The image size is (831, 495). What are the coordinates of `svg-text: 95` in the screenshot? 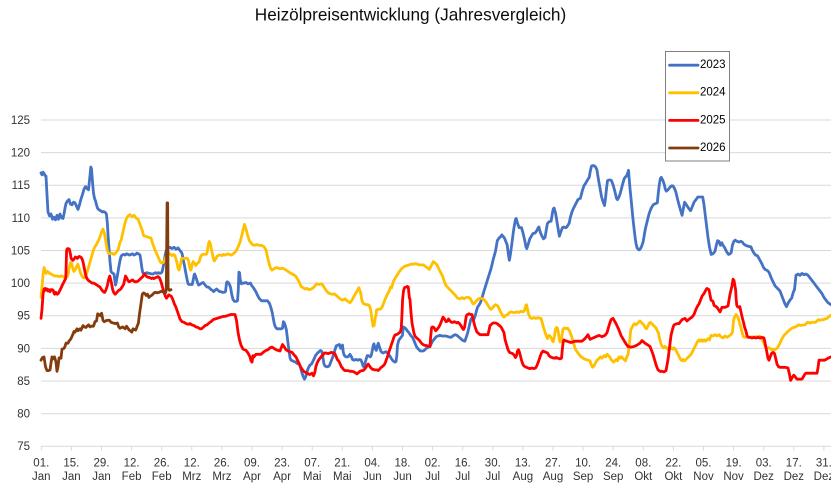 It's located at (23, 317).